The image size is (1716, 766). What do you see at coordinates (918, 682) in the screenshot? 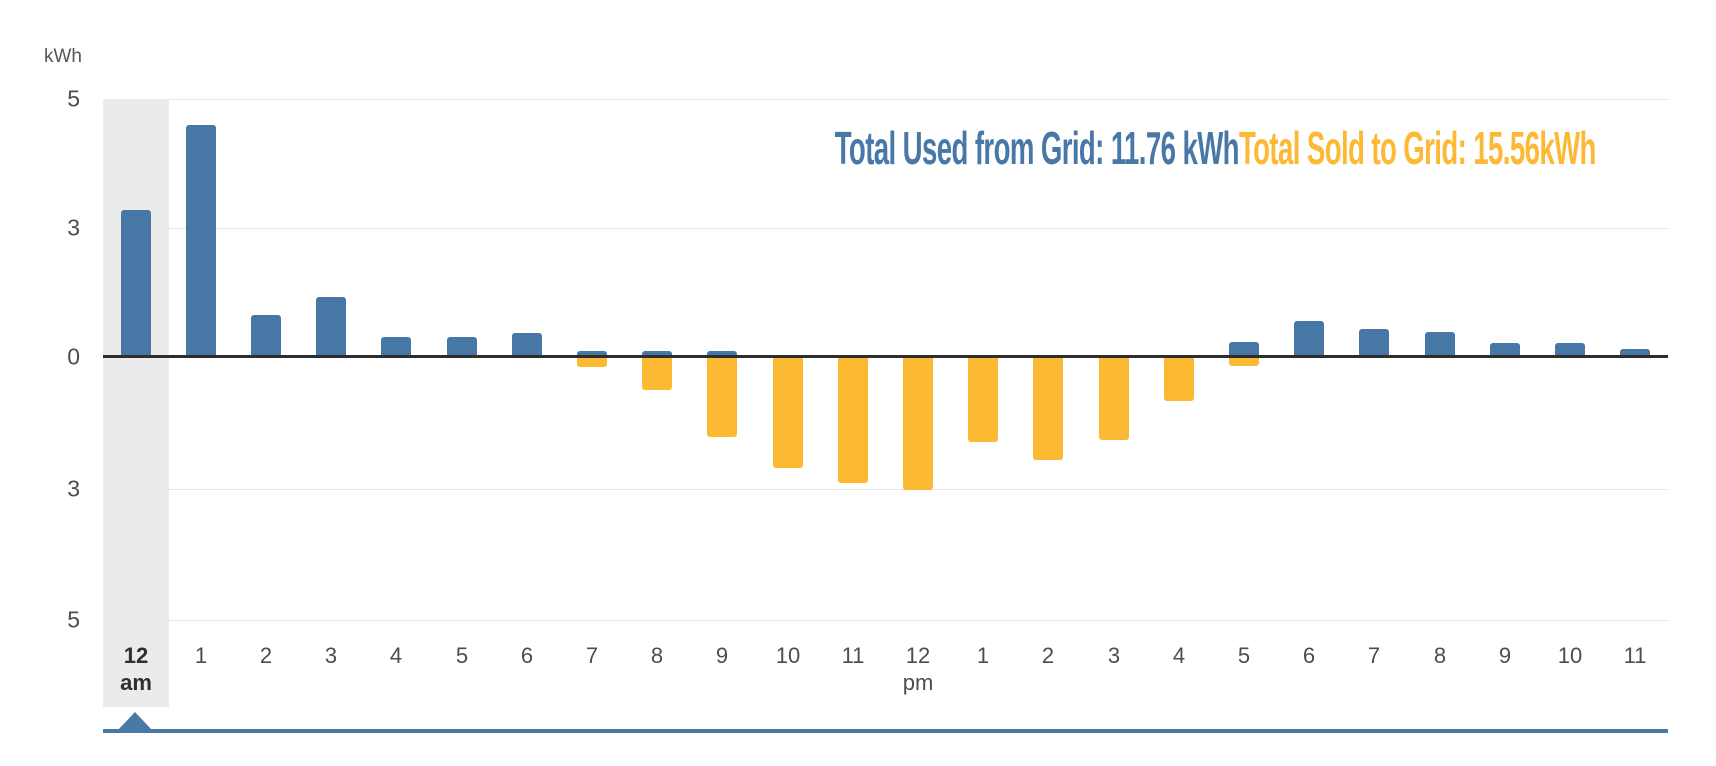
I see `x-tick-meridiem-label: pm` at bounding box center [918, 682].